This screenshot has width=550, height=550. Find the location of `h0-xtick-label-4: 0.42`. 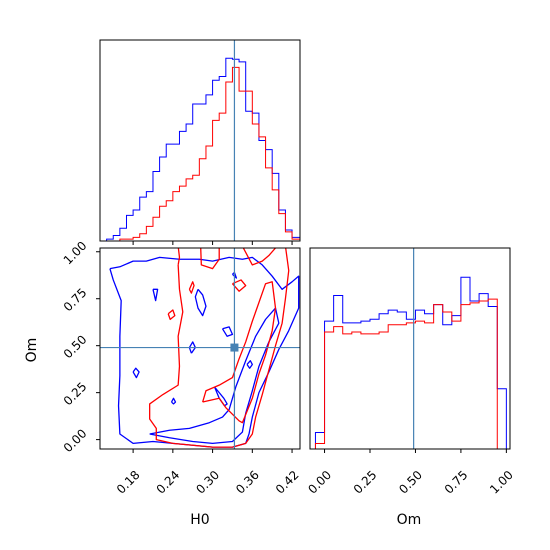

h0-xtick-label-4: 0.42 is located at coordinates (287, 482).